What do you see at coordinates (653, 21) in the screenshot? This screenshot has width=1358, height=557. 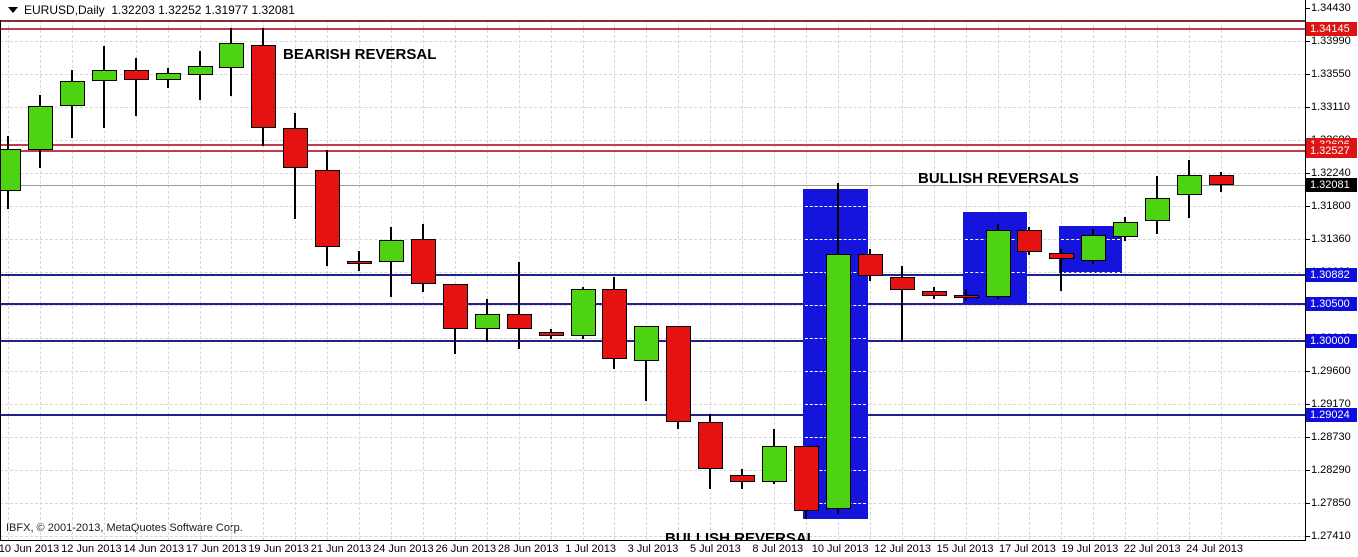 I see `plot-frame-top` at bounding box center [653, 21].